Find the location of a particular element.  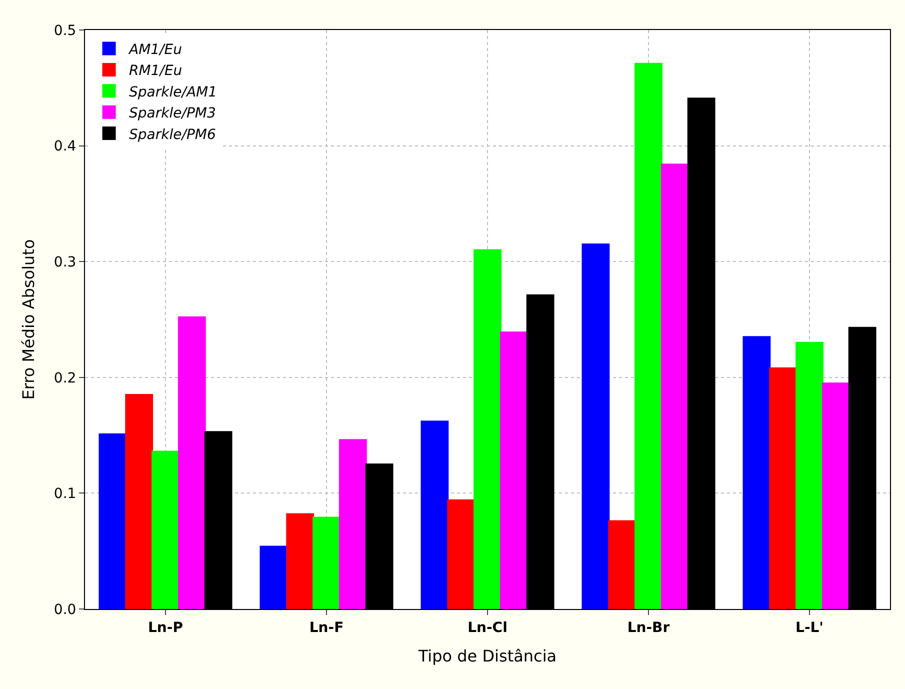

x-tick-label: L-L' is located at coordinates (810, 628).